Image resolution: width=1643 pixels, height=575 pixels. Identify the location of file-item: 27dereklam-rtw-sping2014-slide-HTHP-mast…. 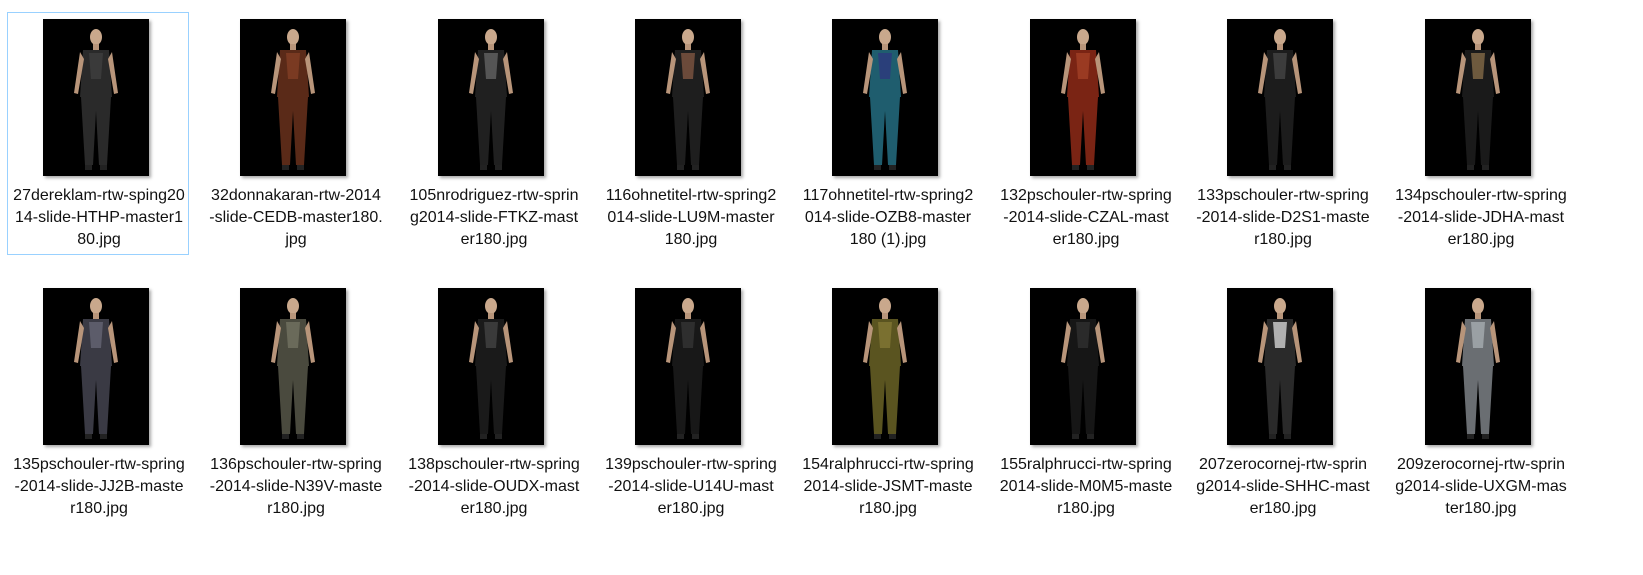
(98, 133).